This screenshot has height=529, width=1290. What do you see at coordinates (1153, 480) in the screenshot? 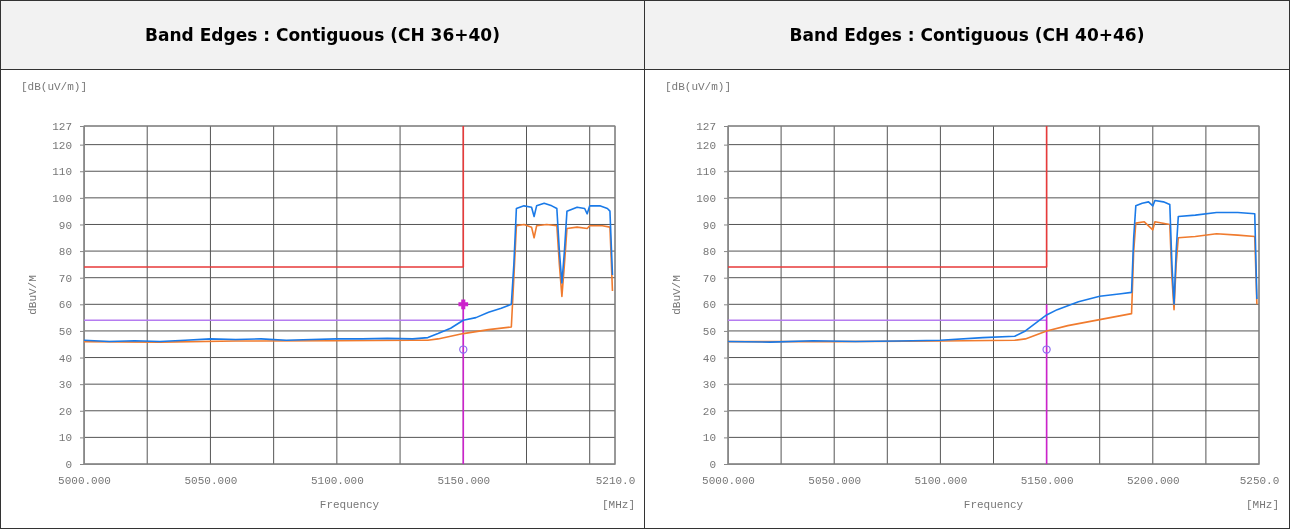
I see `x-tick-label: 5200.000` at bounding box center [1153, 480].